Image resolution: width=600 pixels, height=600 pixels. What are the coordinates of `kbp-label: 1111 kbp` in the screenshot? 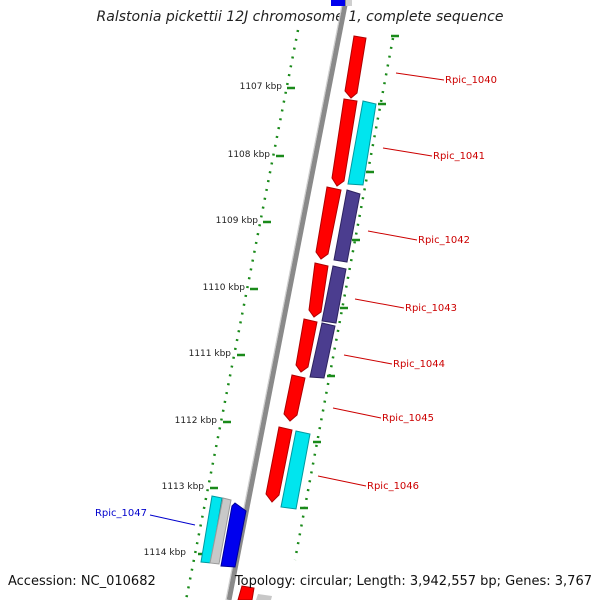 It's located at (210, 354).